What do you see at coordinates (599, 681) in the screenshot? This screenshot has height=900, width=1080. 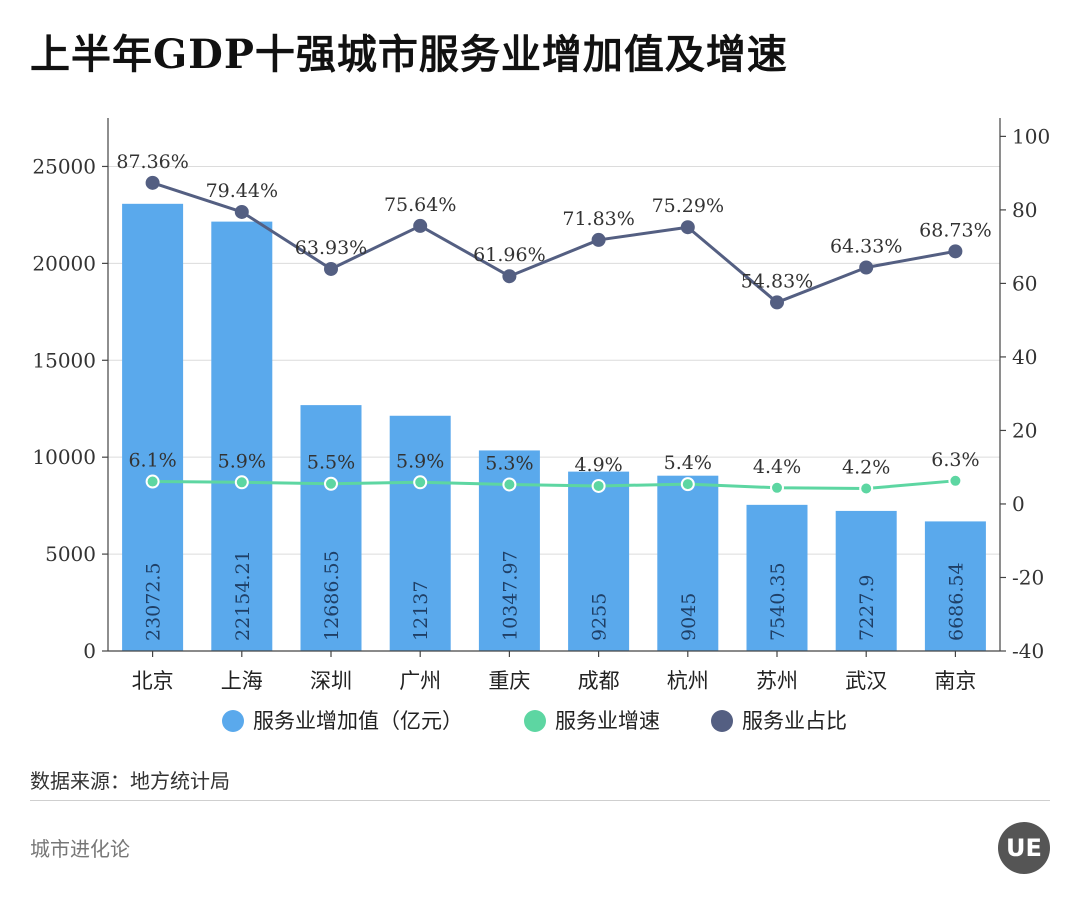 I see `x-tick-label: 成都` at bounding box center [599, 681].